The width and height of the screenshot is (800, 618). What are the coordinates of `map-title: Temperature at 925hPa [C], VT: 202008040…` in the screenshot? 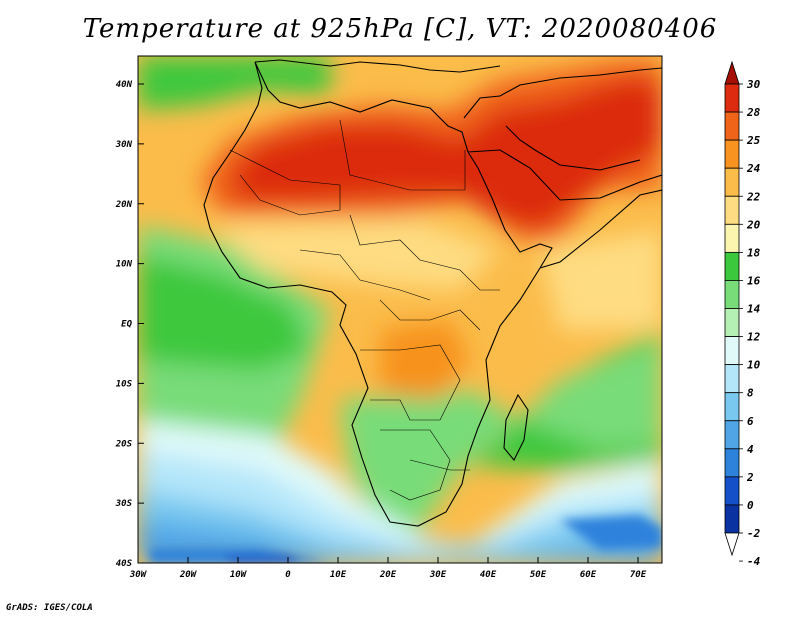 It's located at (400, 29).